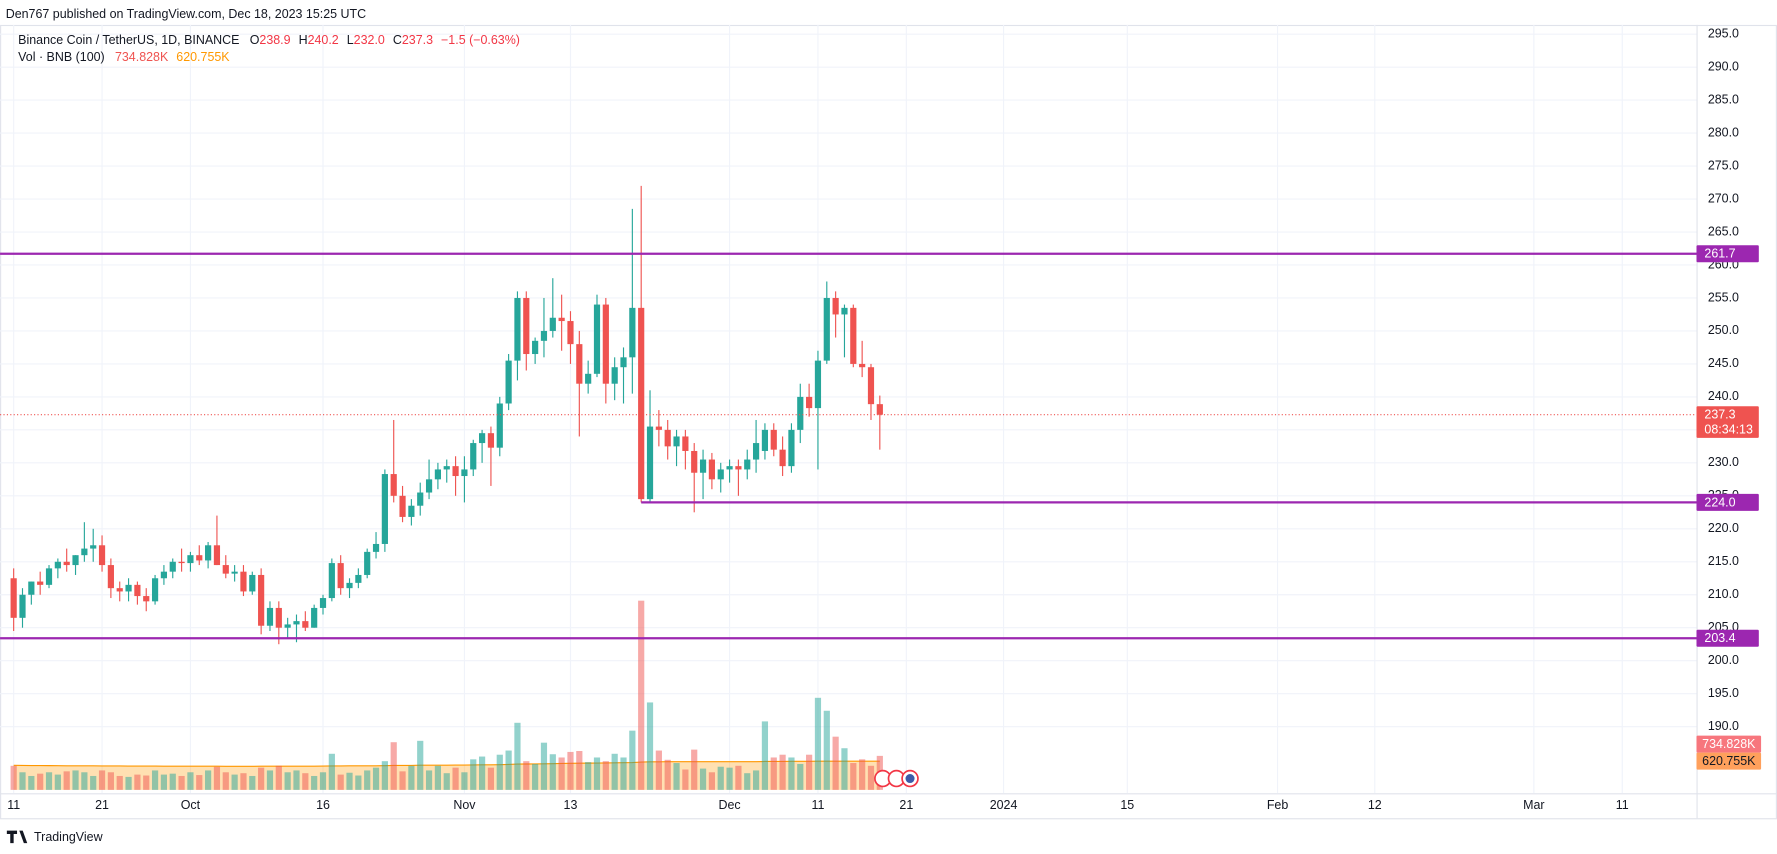 The image size is (1777, 854). Describe the element at coordinates (69, 837) in the screenshot. I see `brand-name: TradingView` at that location.